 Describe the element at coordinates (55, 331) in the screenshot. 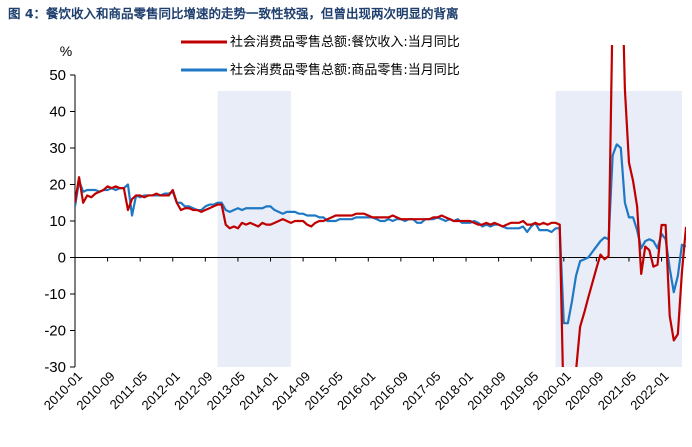

I see `y-tick-label: -20` at that location.